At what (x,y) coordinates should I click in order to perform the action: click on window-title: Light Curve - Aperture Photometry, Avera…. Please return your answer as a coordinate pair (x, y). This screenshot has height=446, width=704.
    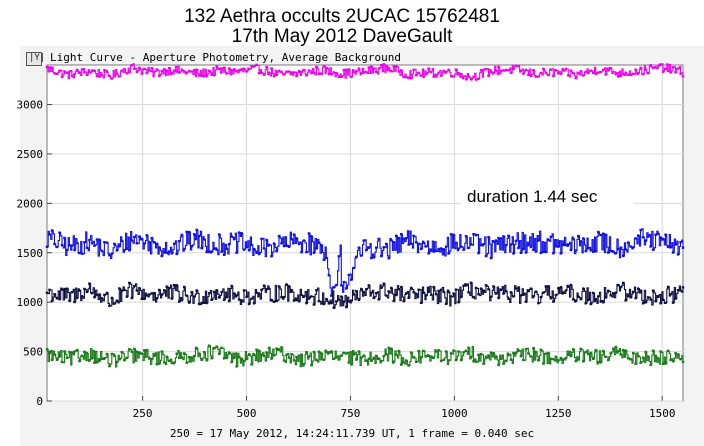
    Looking at the image, I should click on (225, 57).